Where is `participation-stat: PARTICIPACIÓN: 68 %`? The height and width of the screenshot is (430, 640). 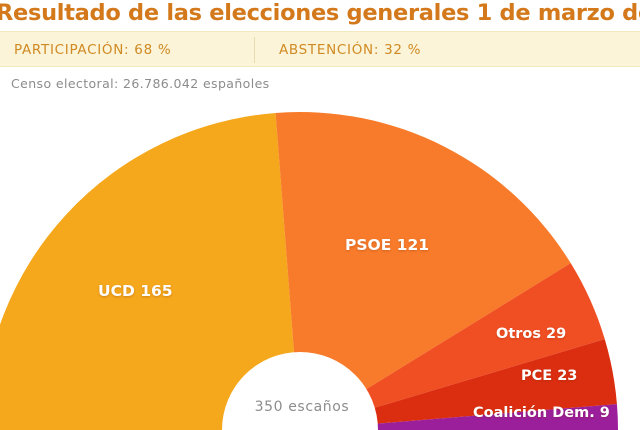 participation-stat: PARTICIPACIÓN: 68 % is located at coordinates (93, 50).